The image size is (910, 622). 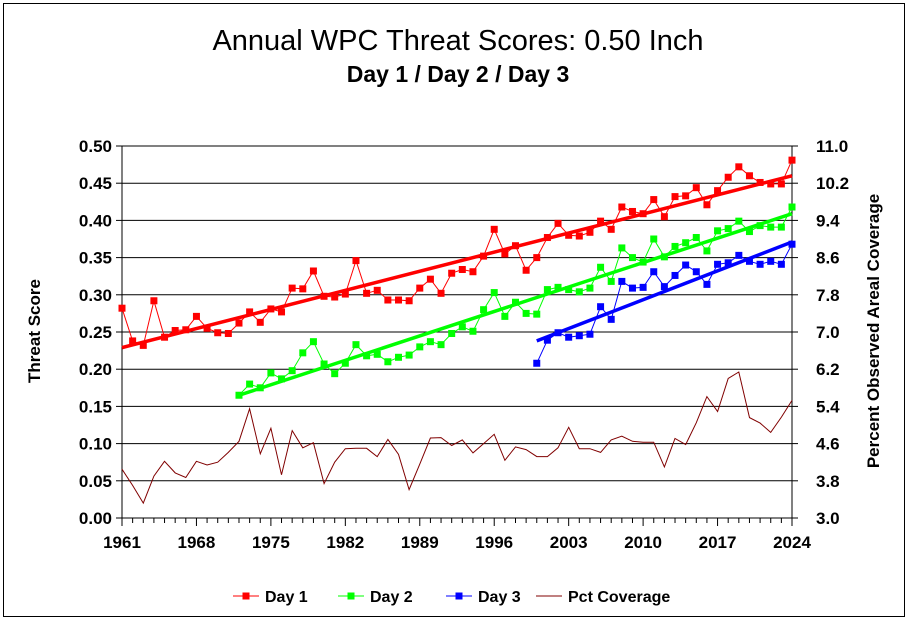 What do you see at coordinates (832, 183) in the screenshot?
I see `y2-tick-label: 10.2` at bounding box center [832, 183].